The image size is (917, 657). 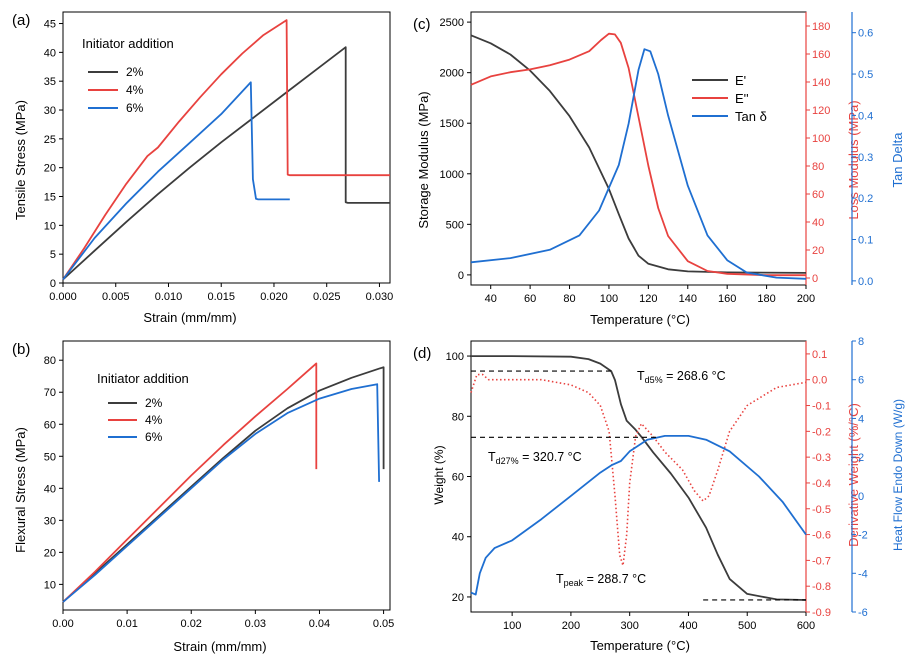 I want to click on panel-d-xtick-label: 300, so click(x=630, y=626).